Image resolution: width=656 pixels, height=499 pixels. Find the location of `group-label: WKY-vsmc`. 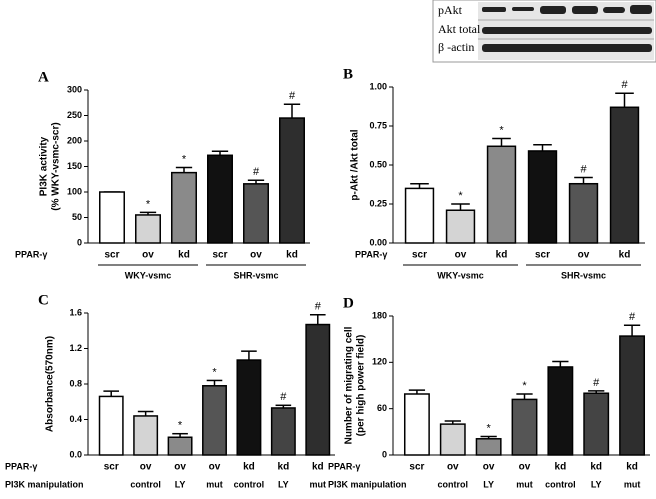

group-label: WKY-vsmc is located at coordinates (460, 275).